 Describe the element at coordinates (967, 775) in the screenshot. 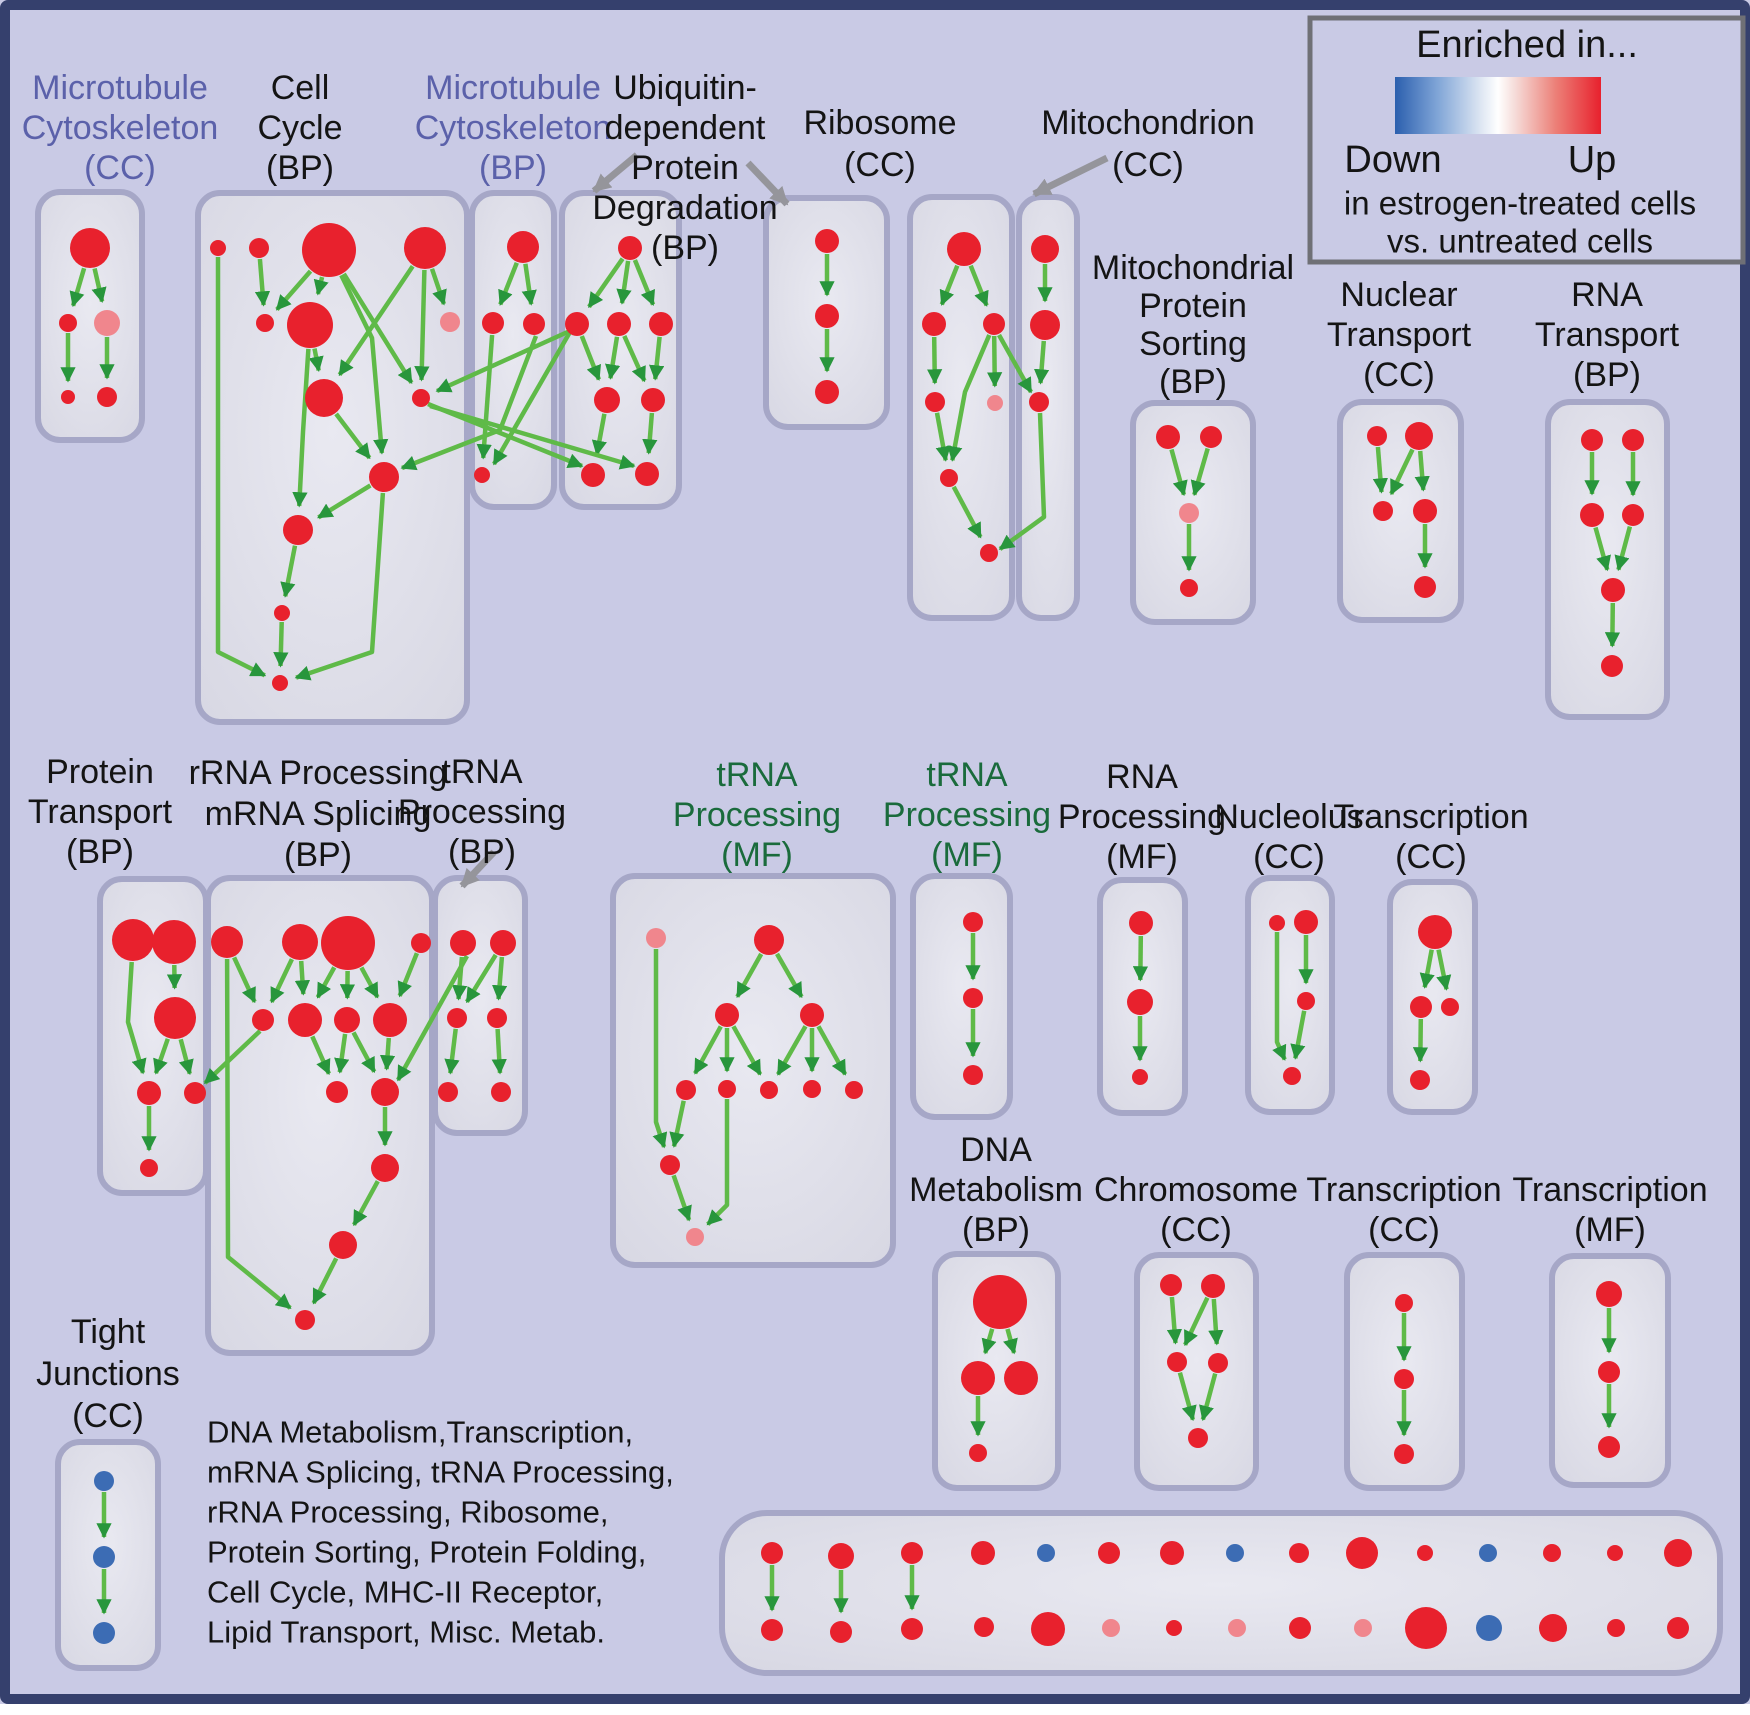

I see `trna-processing-mf-b-label: tRNA` at that location.